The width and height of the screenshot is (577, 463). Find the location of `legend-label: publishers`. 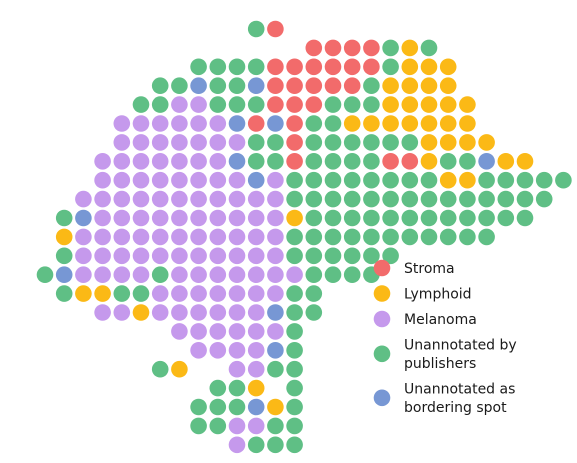

legend-label: publishers is located at coordinates (440, 364).